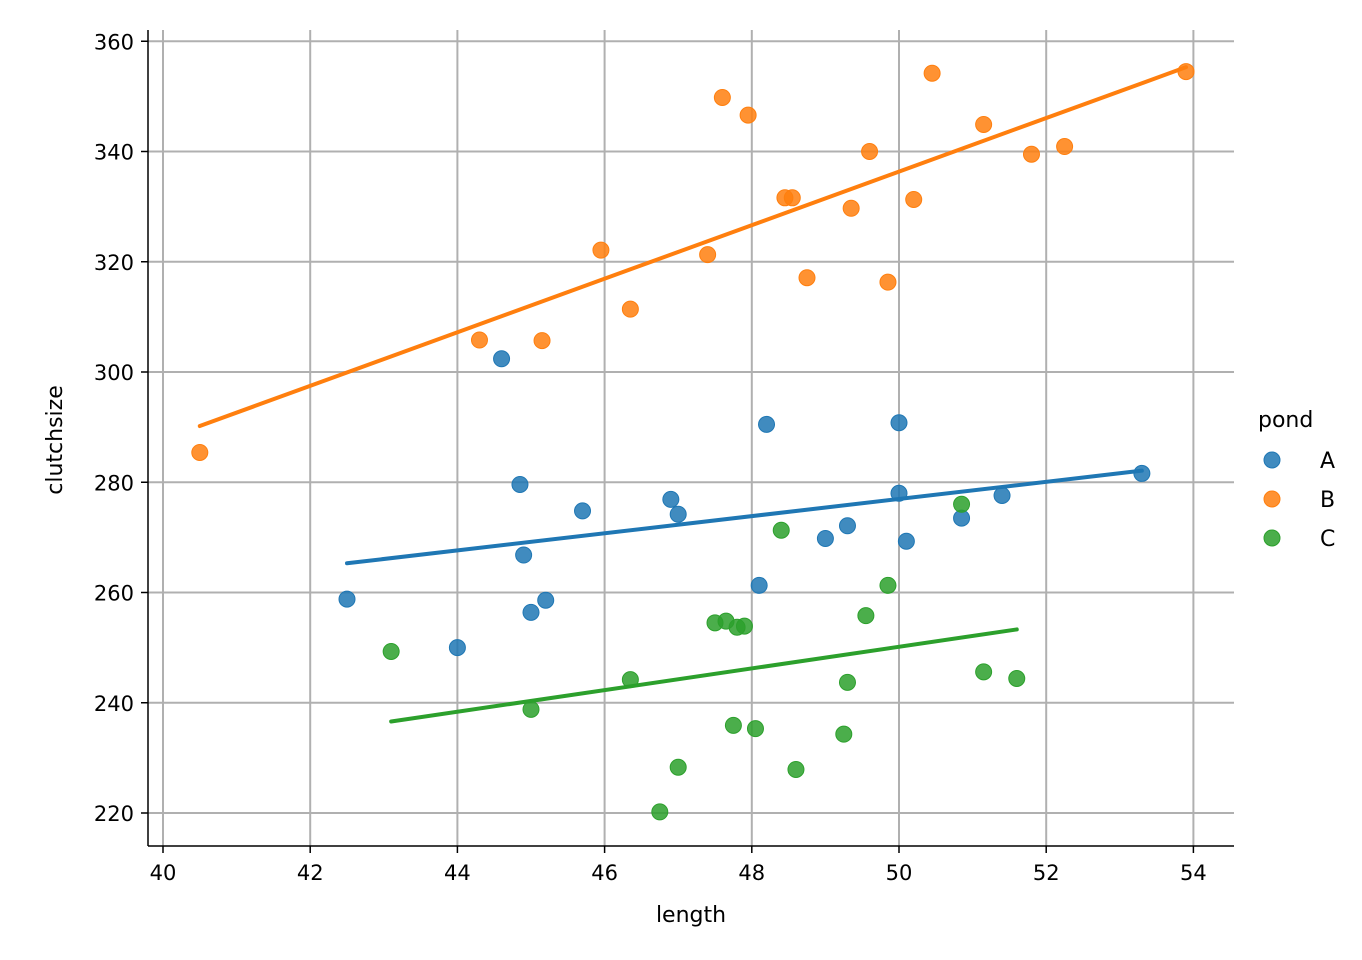 This screenshot has width=1362, height=960. I want to click on y-tick-label: 360, so click(114, 42).